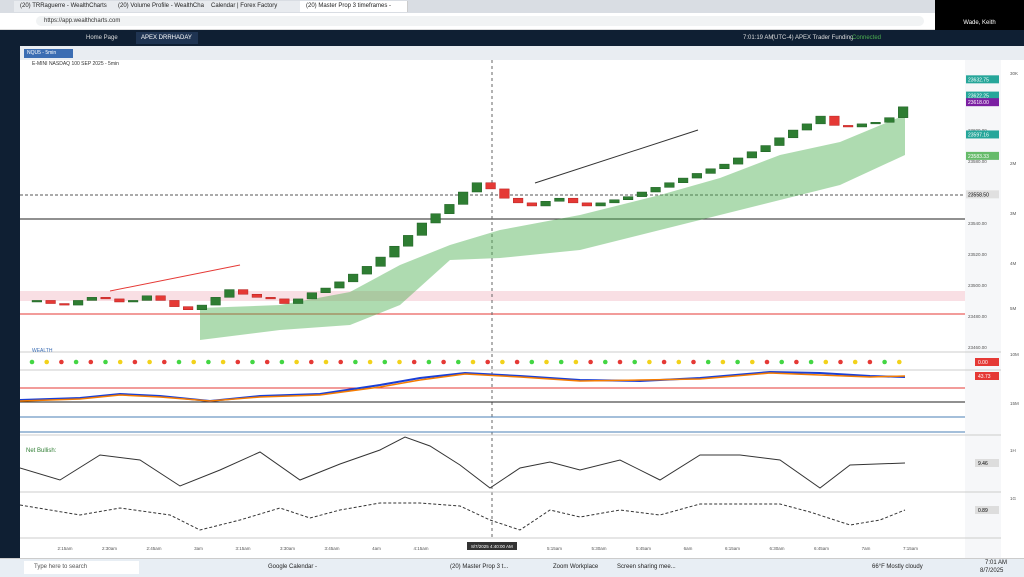 The image size is (1024, 577). Describe the element at coordinates (992, 571) in the screenshot. I see `date: 8/7/2025` at that location.